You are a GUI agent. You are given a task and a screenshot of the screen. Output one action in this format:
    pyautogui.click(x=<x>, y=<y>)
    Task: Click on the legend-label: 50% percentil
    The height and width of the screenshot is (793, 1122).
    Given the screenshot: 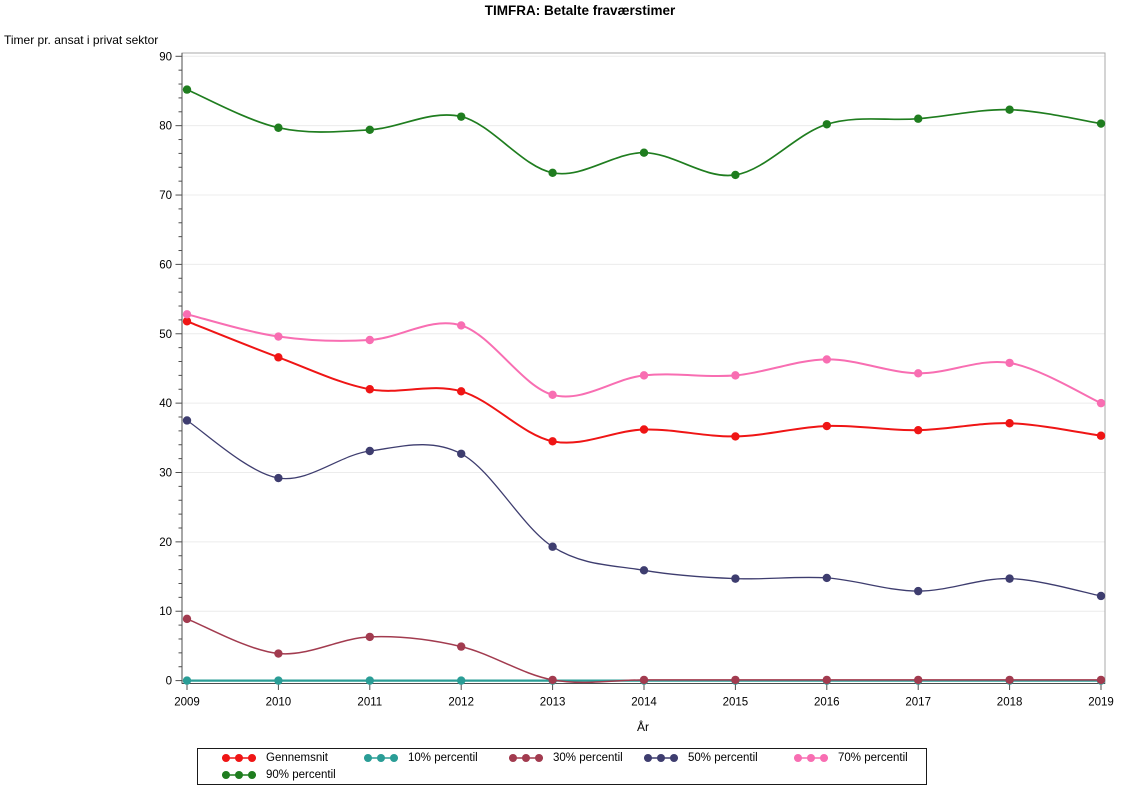 What is the action you would take?
    pyautogui.click(x=723, y=758)
    